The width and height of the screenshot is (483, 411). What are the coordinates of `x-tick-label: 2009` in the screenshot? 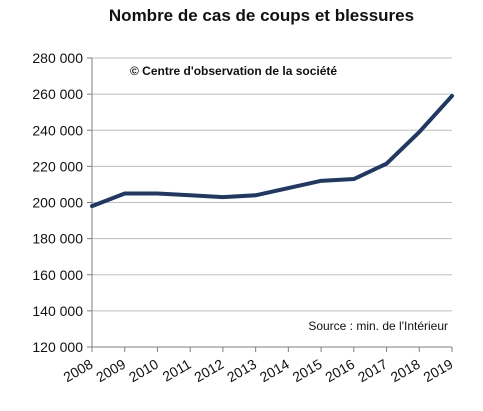 It's located at (110, 371).